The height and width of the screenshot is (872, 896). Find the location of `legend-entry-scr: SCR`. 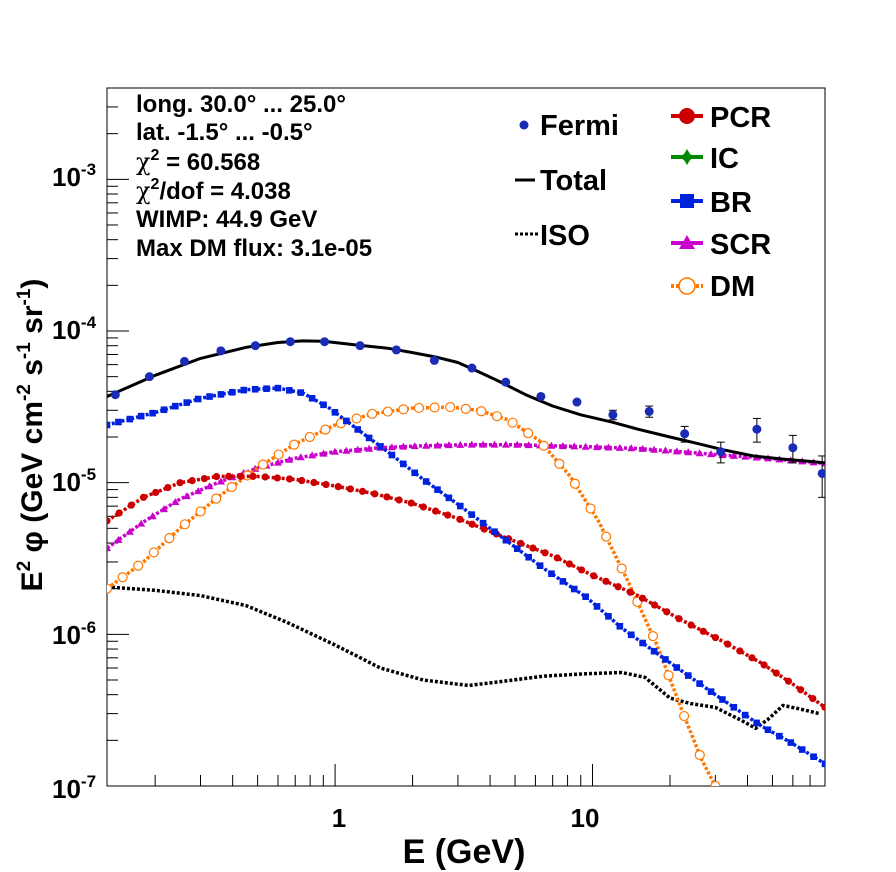

legend-entry-scr: SCR is located at coordinates (721, 245).